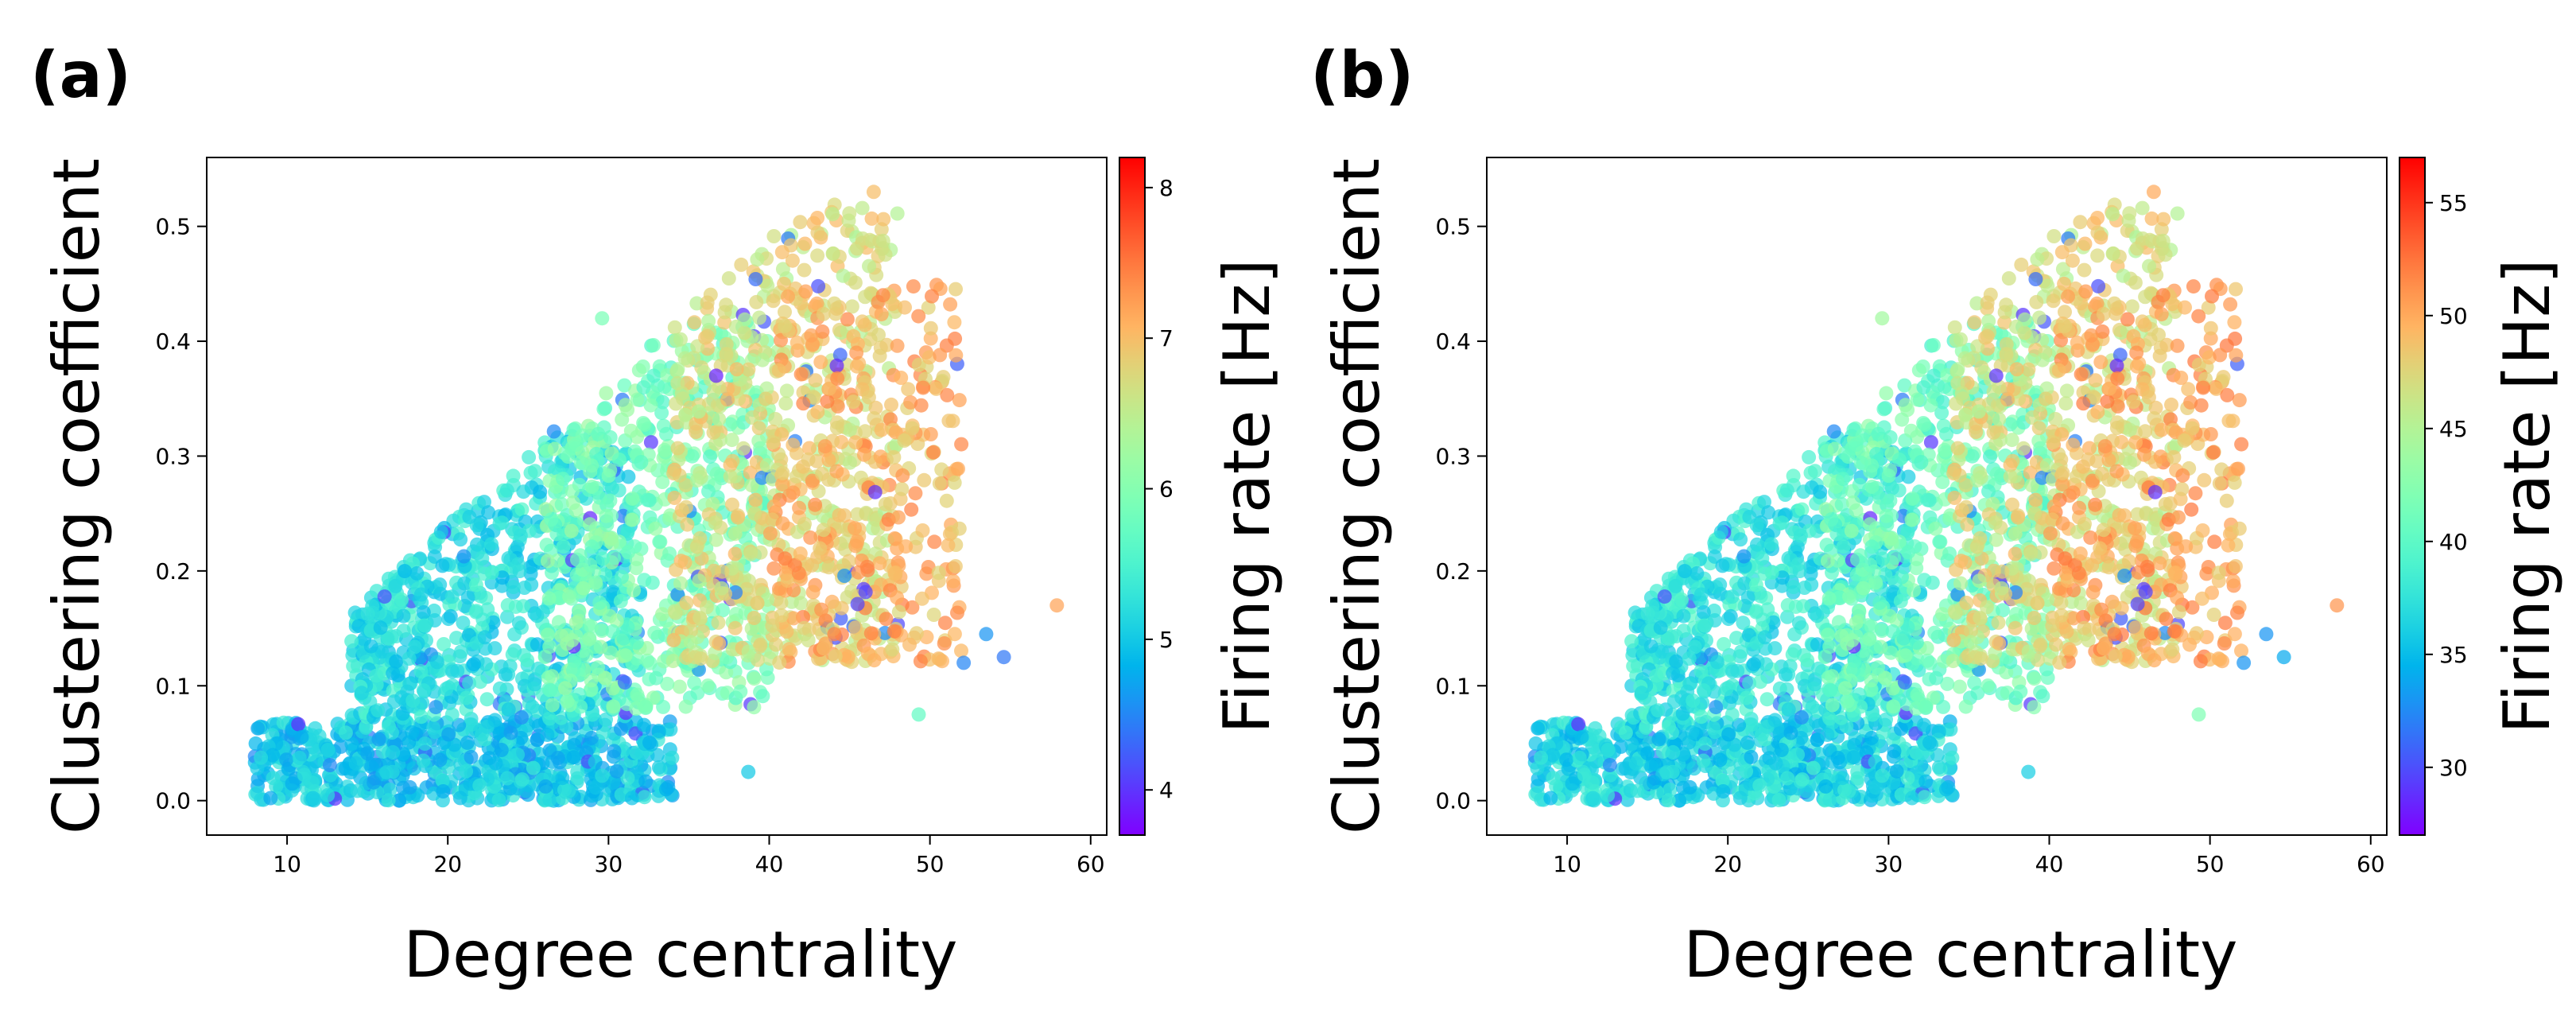 This screenshot has width=2576, height=1018. What do you see at coordinates (1132, 496) in the screenshot?
I see `colorbar` at bounding box center [1132, 496].